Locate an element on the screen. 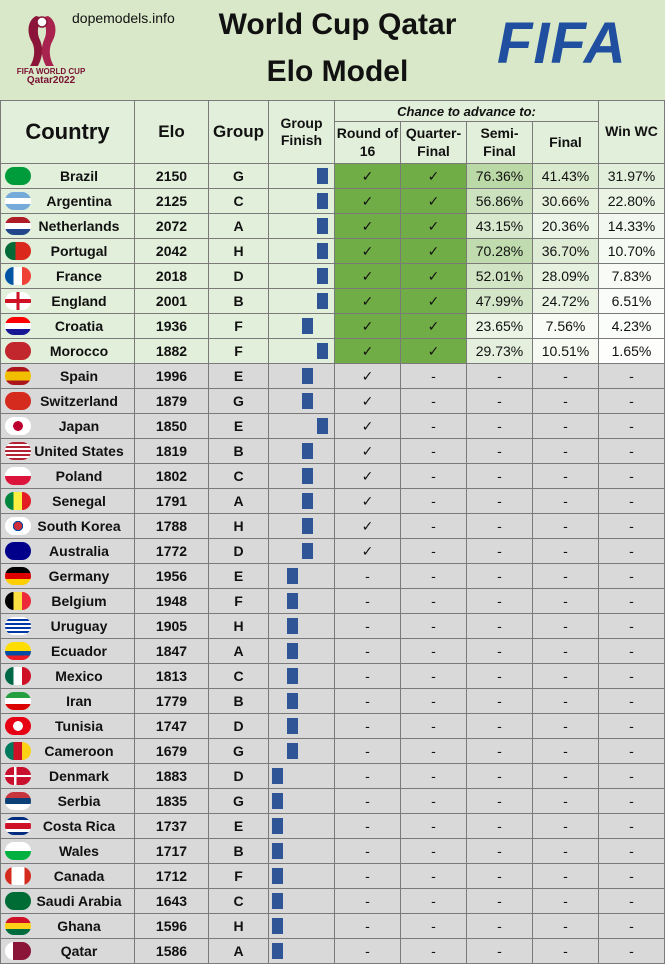 The image size is (665, 964). table-row: Portugal 2042 H ✓ ✓ 70.28% 36.70% 10.70% is located at coordinates (332, 251).